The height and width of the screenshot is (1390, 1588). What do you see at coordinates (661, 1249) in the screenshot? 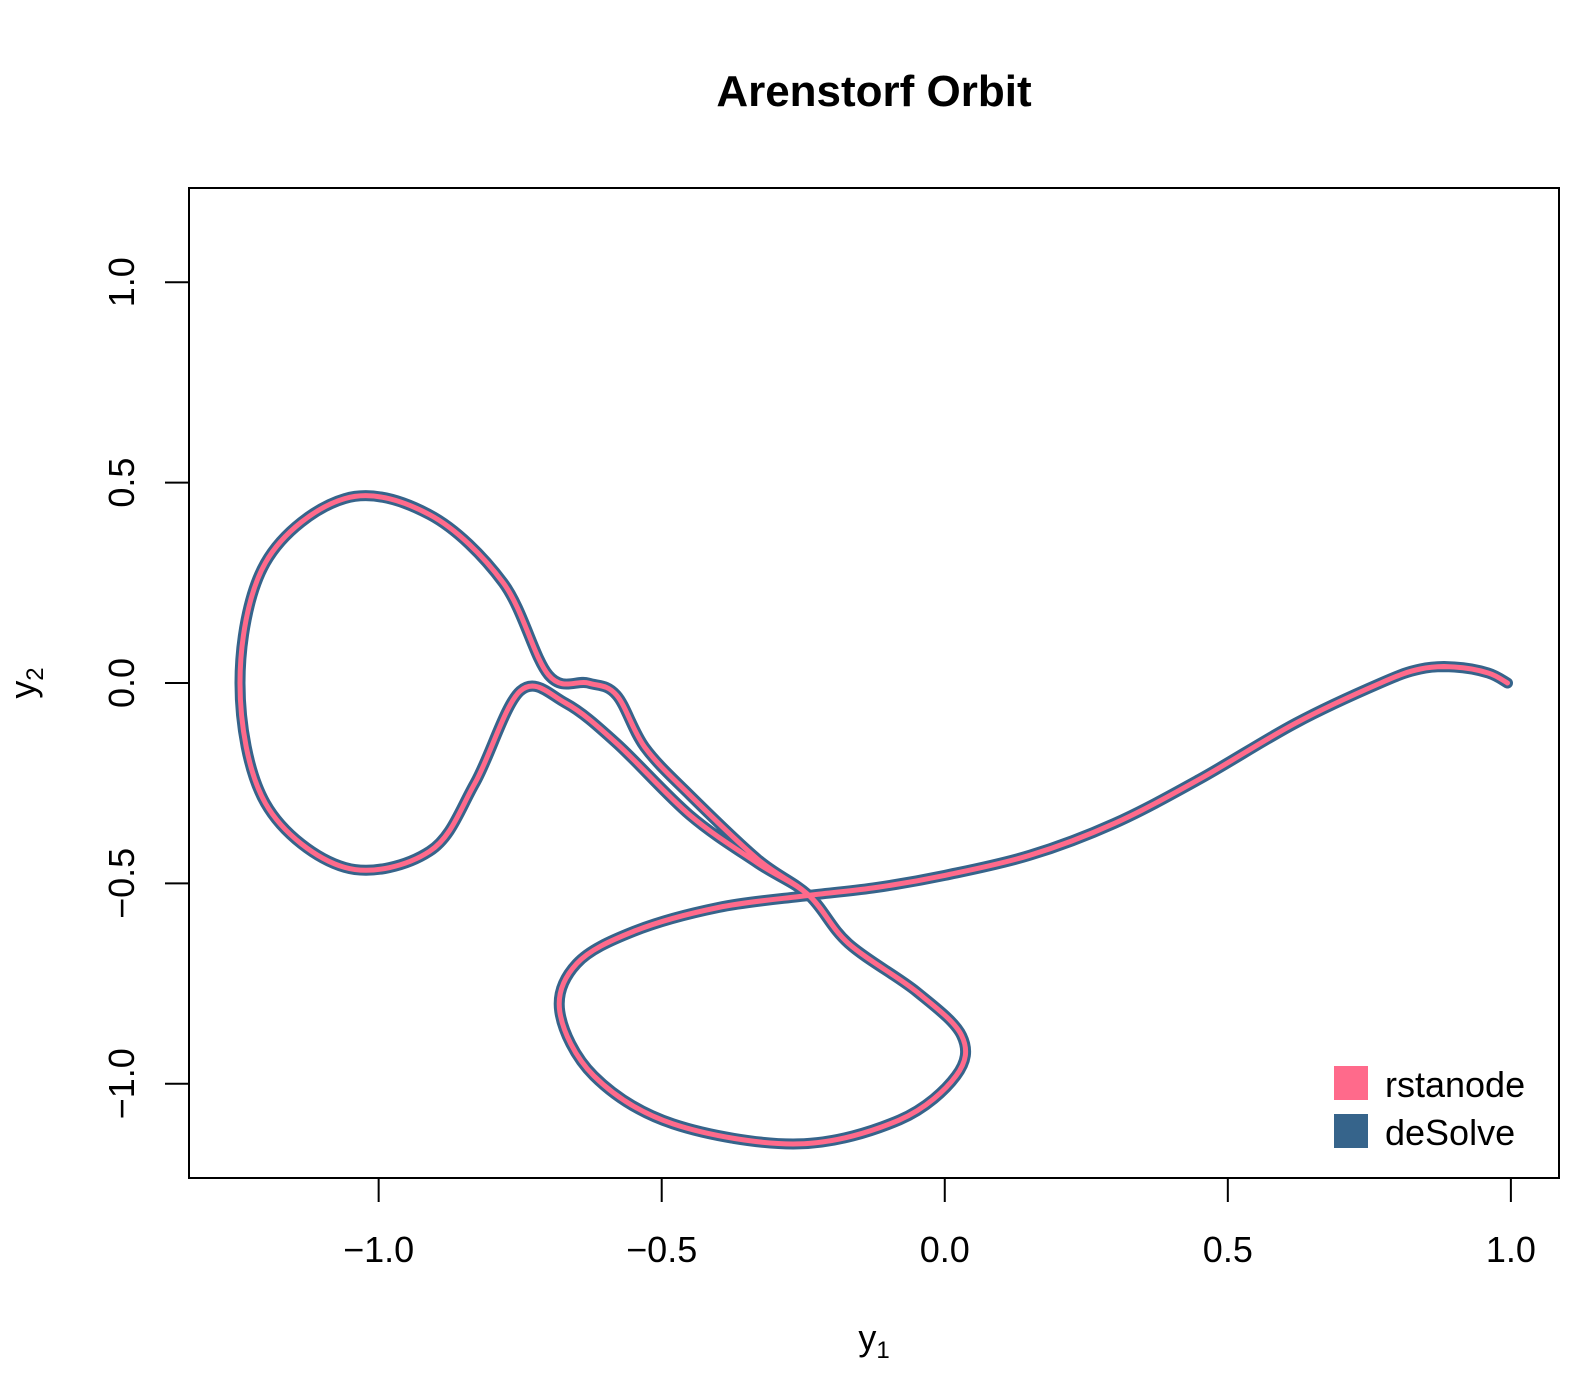
I see `x-tick-label: −0.5` at bounding box center [661, 1249].